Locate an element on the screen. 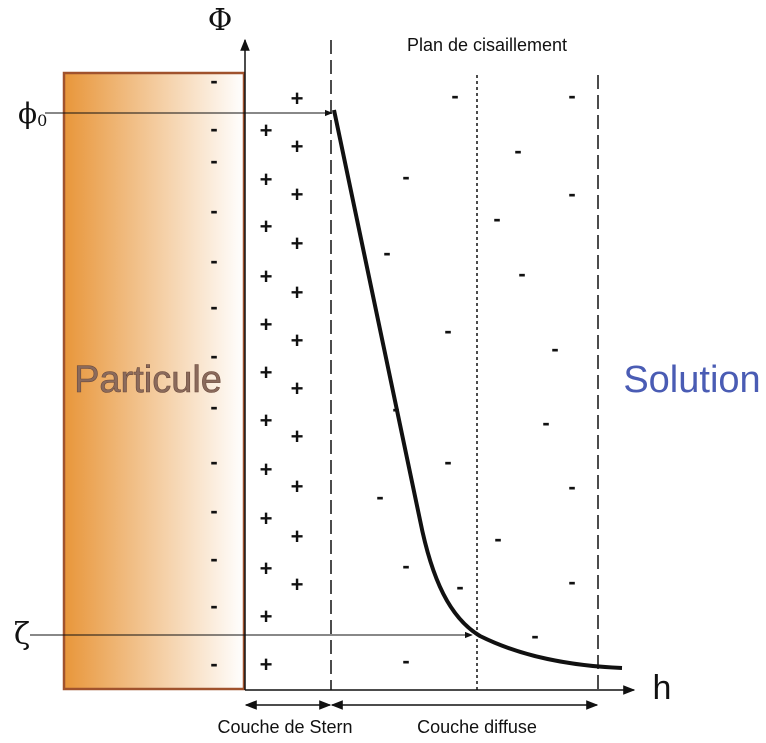 This screenshot has width=766, height=743. phi0-symbol: ϕ is located at coordinates (27, 113).